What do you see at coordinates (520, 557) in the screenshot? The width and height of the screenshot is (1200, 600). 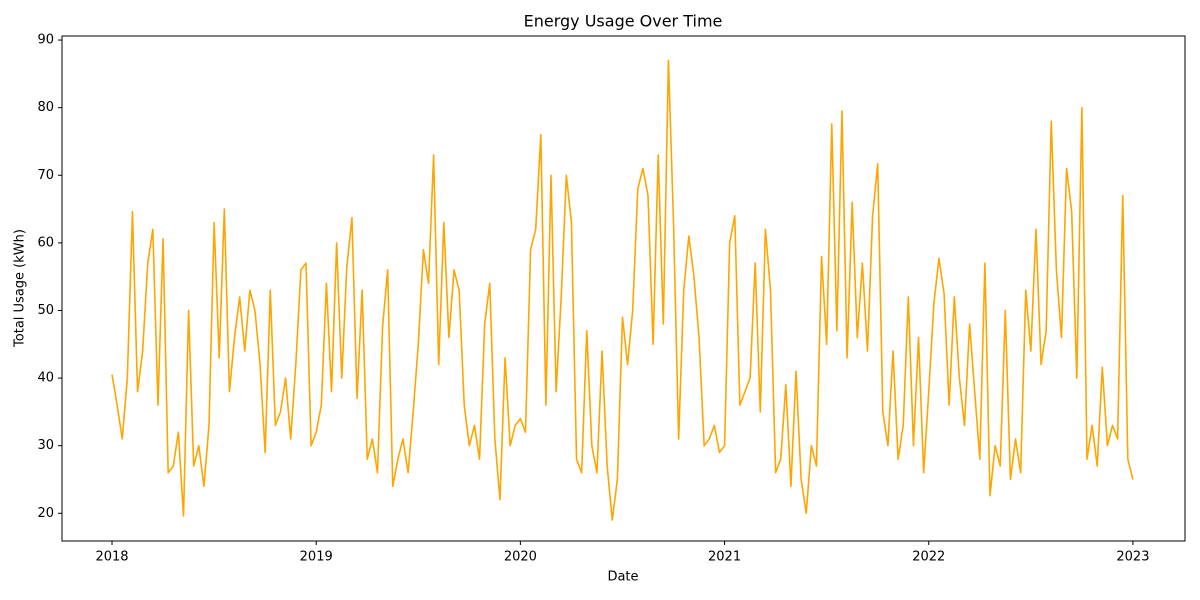 I see `x-tick-label: 2020` at bounding box center [520, 557].